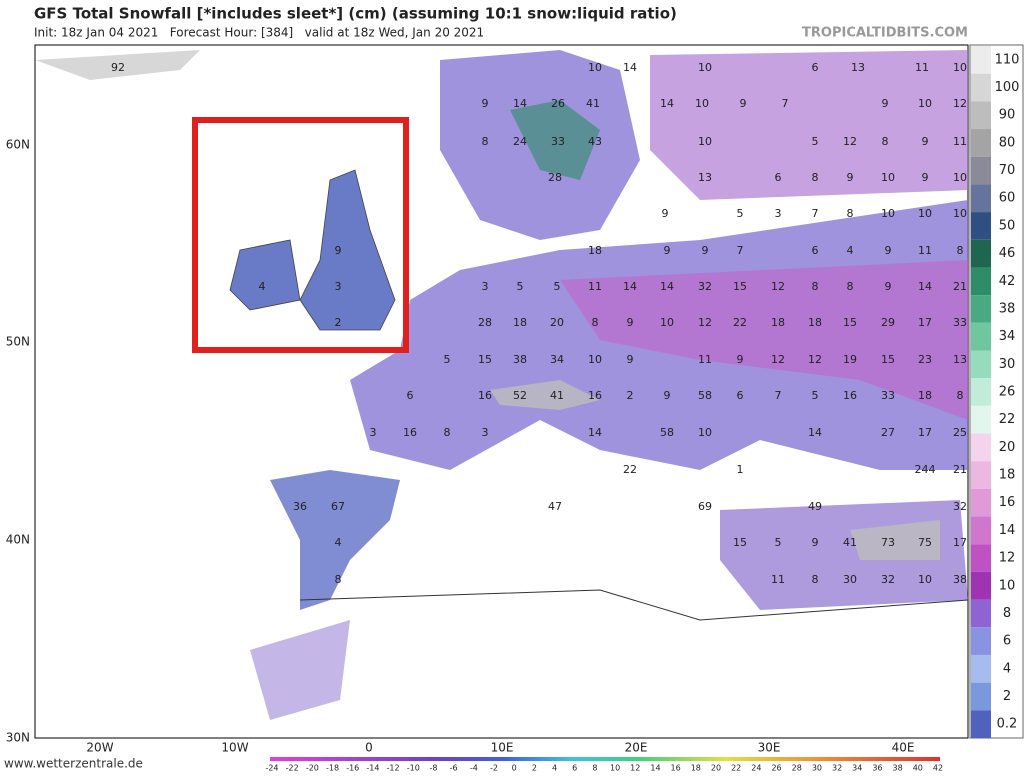 The image size is (1025, 779). What do you see at coordinates (817, 768) in the screenshot?
I see `temp-label: 30` at bounding box center [817, 768].